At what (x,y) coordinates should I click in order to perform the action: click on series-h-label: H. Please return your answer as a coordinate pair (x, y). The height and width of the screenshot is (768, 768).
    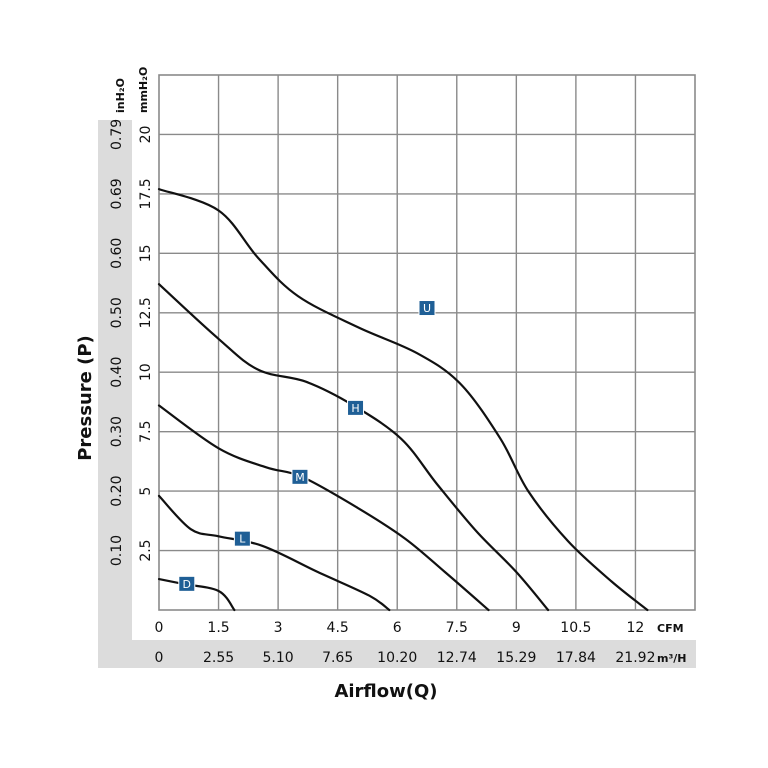
    Looking at the image, I should click on (355, 408).